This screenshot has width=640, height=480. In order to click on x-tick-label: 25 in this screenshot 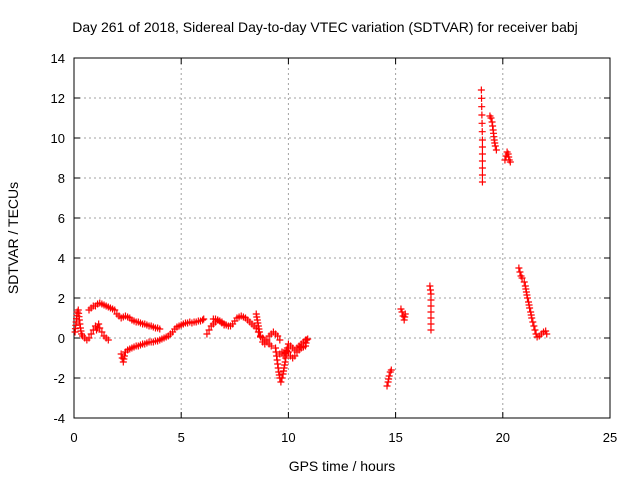, I will do `click(610, 437)`.